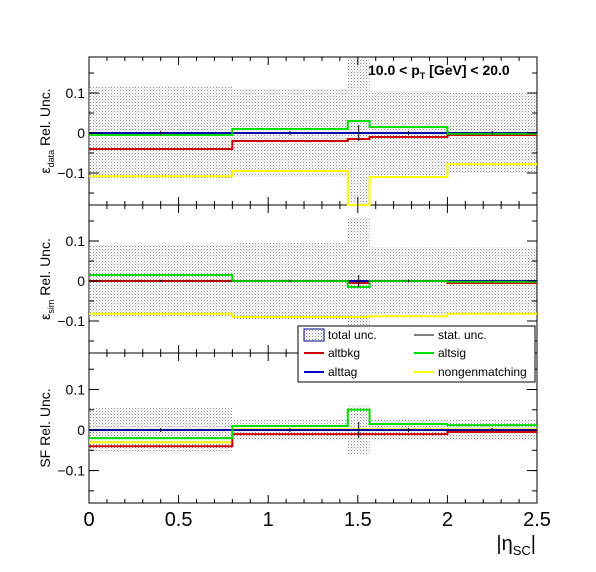 This screenshot has width=596, height=572. Describe the element at coordinates (447, 520) in the screenshot. I see `x-tick-label: 2` at that location.